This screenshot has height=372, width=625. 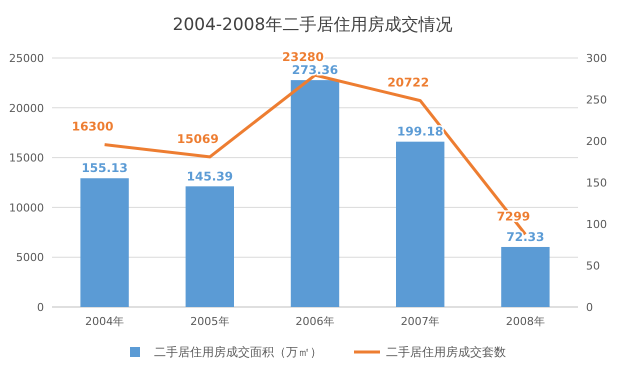 What do you see at coordinates (26, 58) in the screenshot?
I see `y-tick-label: 25000` at bounding box center [26, 58].